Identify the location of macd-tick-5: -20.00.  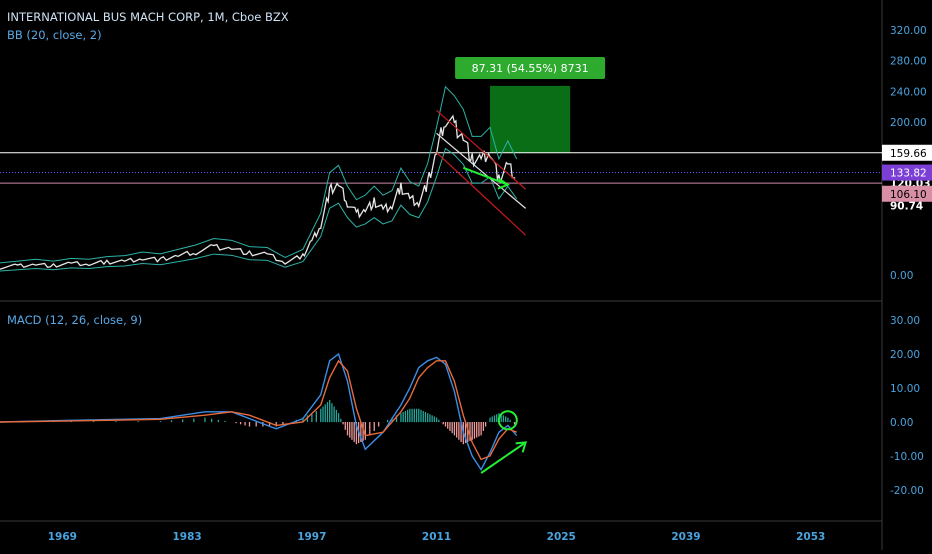
(907, 491).